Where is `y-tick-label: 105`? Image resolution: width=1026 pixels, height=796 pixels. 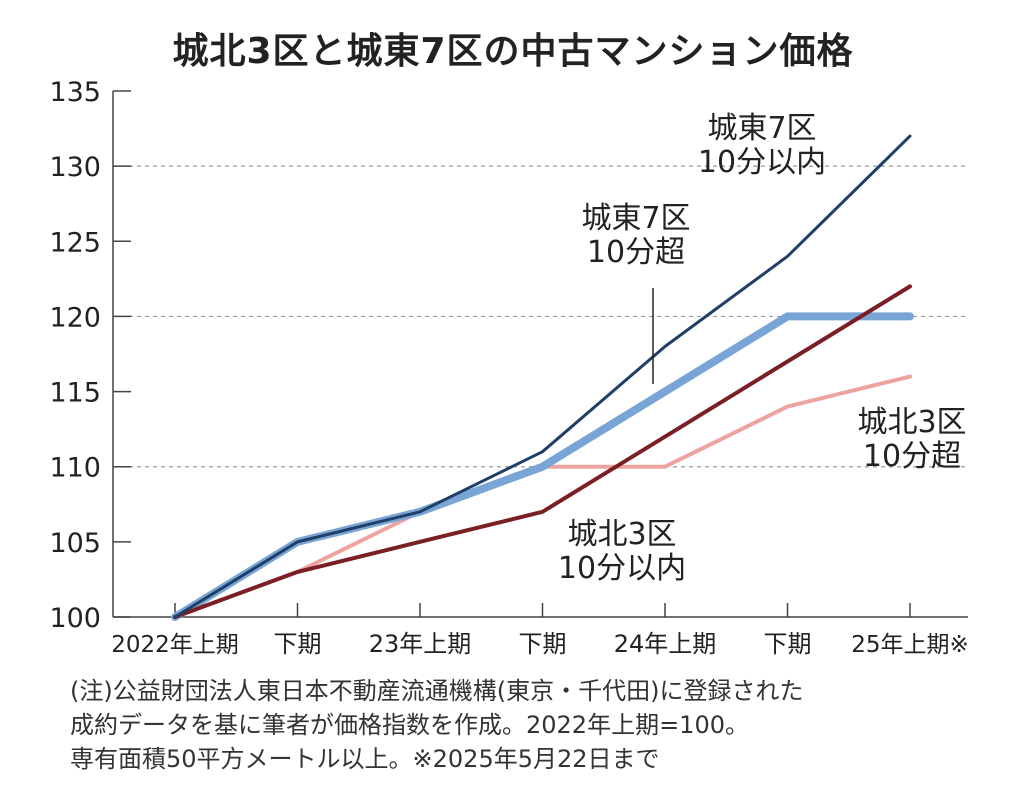
y-tick-label: 105 is located at coordinates (75, 543).